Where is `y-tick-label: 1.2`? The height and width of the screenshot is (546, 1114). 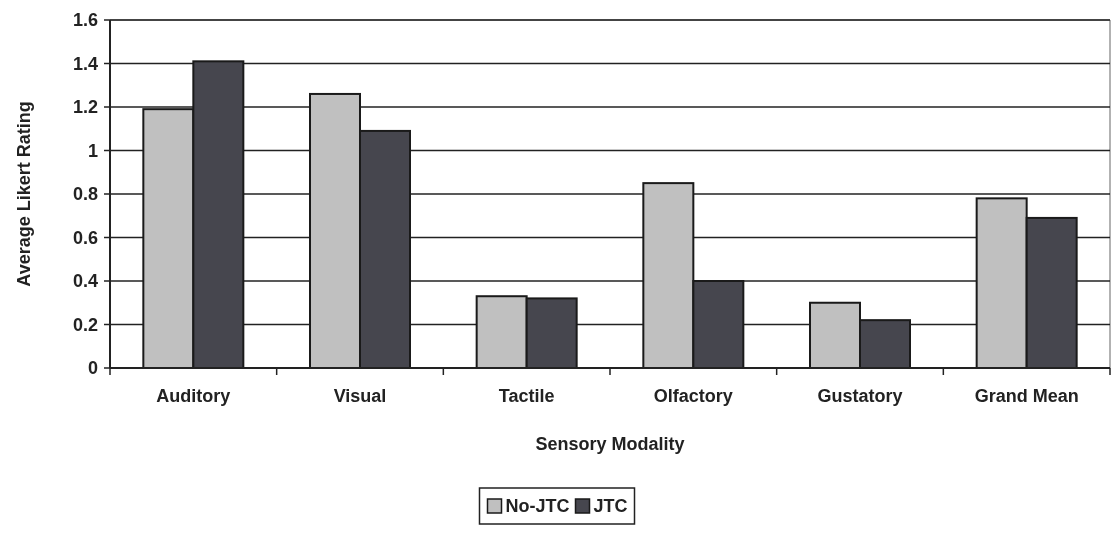 y-tick-label: 1.2 is located at coordinates (85, 107).